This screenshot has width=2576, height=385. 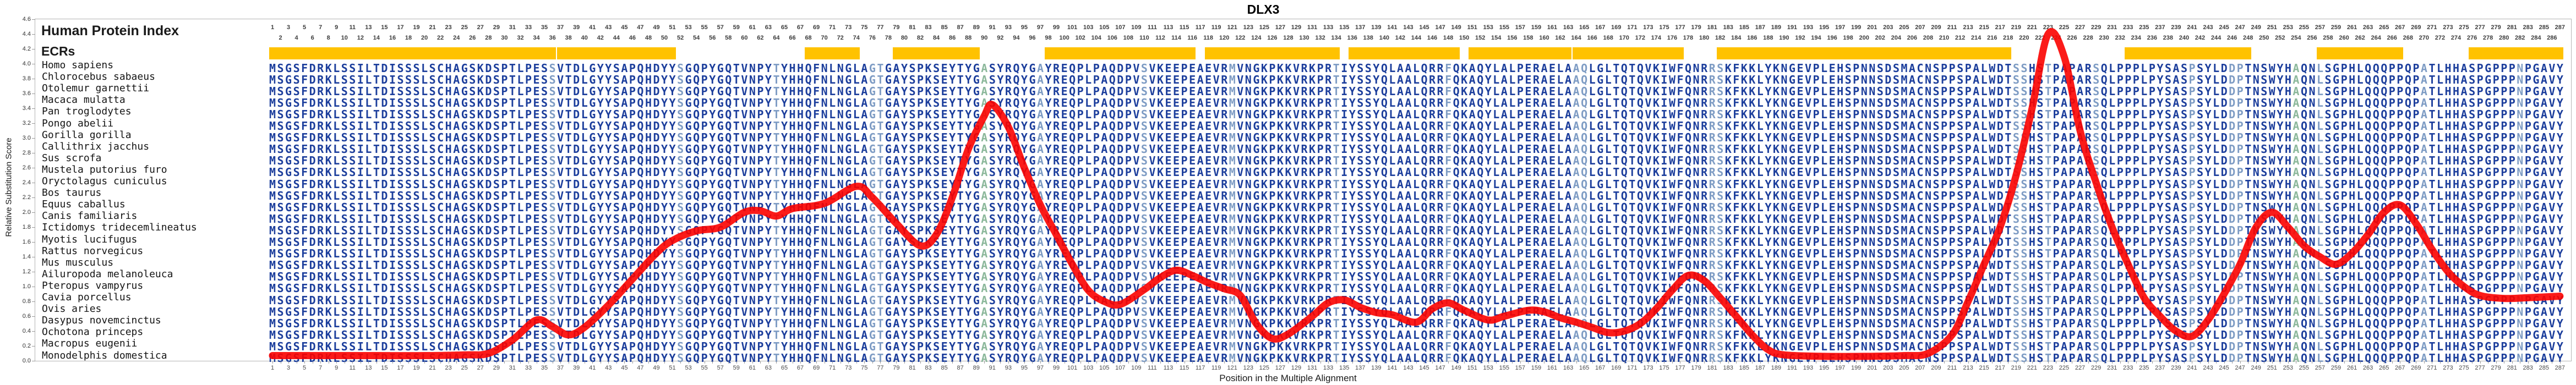 What do you see at coordinates (1049, 38) in the screenshot?
I see `top-position-number: 98` at bounding box center [1049, 38].